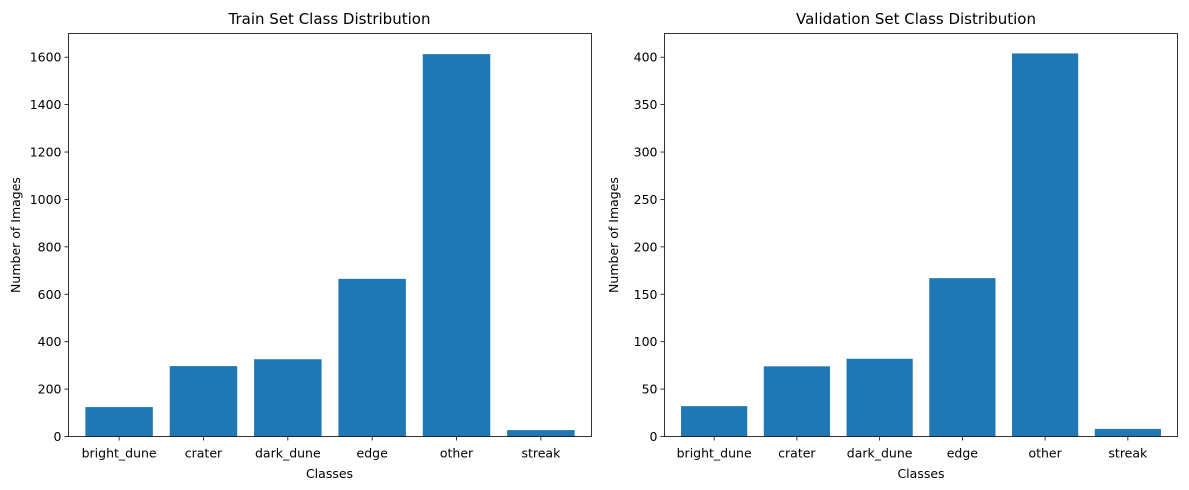 The width and height of the screenshot is (1189, 490). I want to click on train-bar-dark-dune, so click(288, 398).